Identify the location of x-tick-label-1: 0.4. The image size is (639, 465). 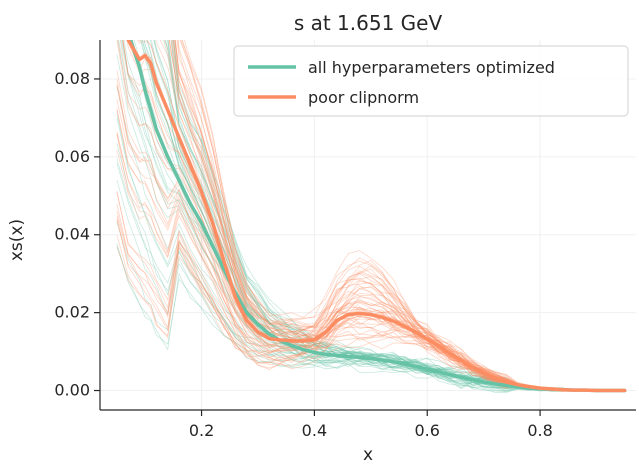
(314, 430).